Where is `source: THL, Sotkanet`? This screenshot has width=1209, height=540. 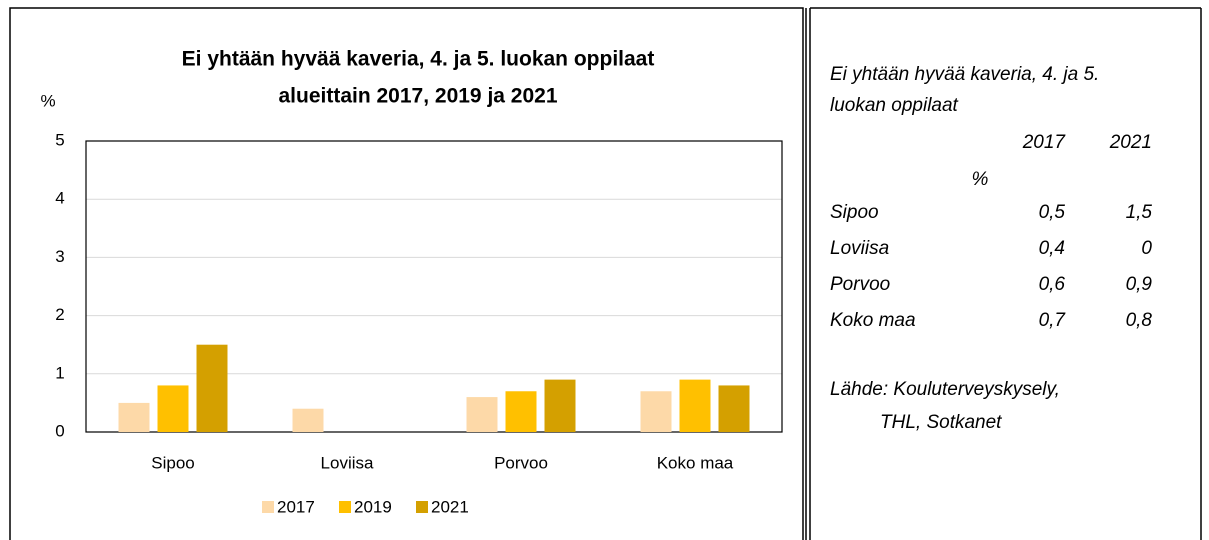 source: THL, Sotkanet is located at coordinates (941, 422).